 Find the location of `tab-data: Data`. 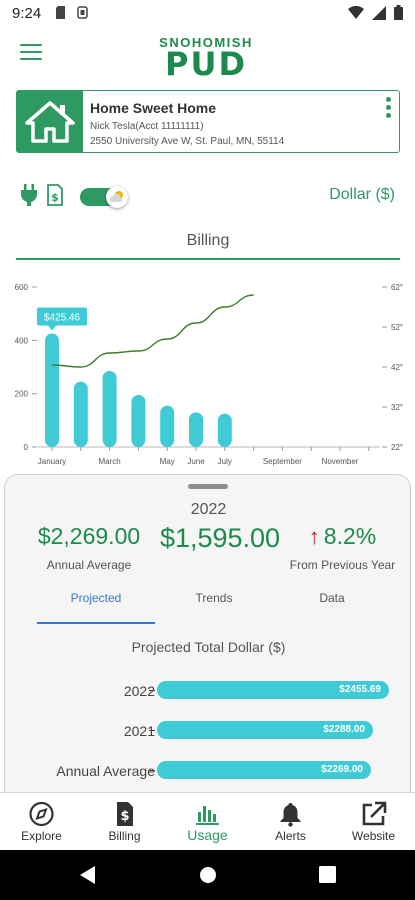

tab-data: Data is located at coordinates (332, 598).